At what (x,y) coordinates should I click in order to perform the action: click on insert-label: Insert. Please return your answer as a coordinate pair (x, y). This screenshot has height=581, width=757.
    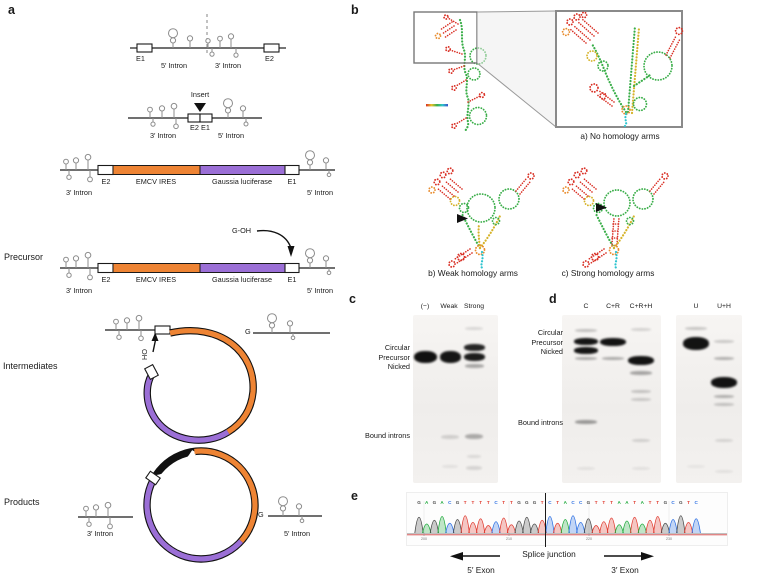
    Looking at the image, I should click on (200, 94).